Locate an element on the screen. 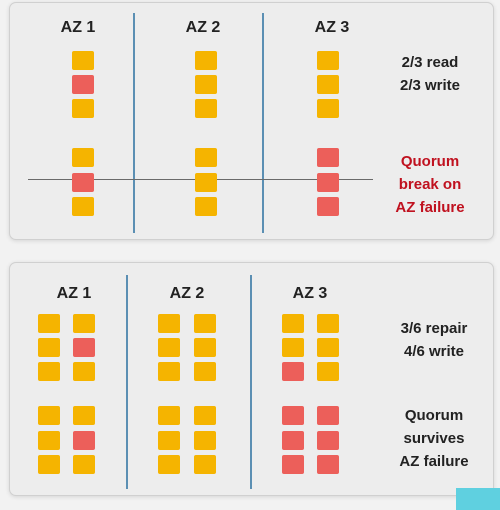 This screenshot has width=500, height=510. note-line: 4/6 write is located at coordinates (434, 351).